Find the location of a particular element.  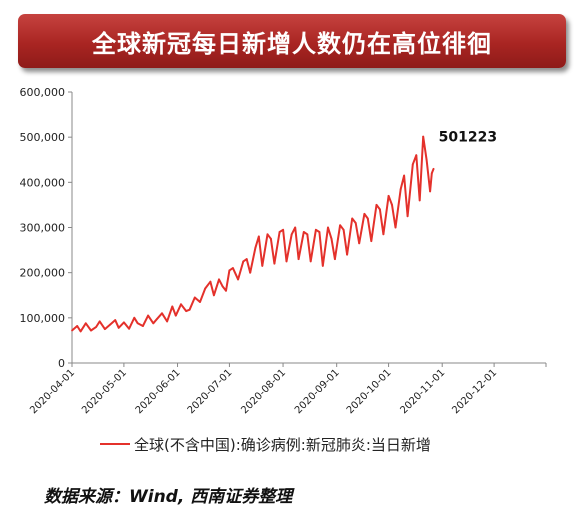

chart-legend: 全球(不含中国):确诊病例:新冠肺炎:当日新增 is located at coordinates (265, 444).